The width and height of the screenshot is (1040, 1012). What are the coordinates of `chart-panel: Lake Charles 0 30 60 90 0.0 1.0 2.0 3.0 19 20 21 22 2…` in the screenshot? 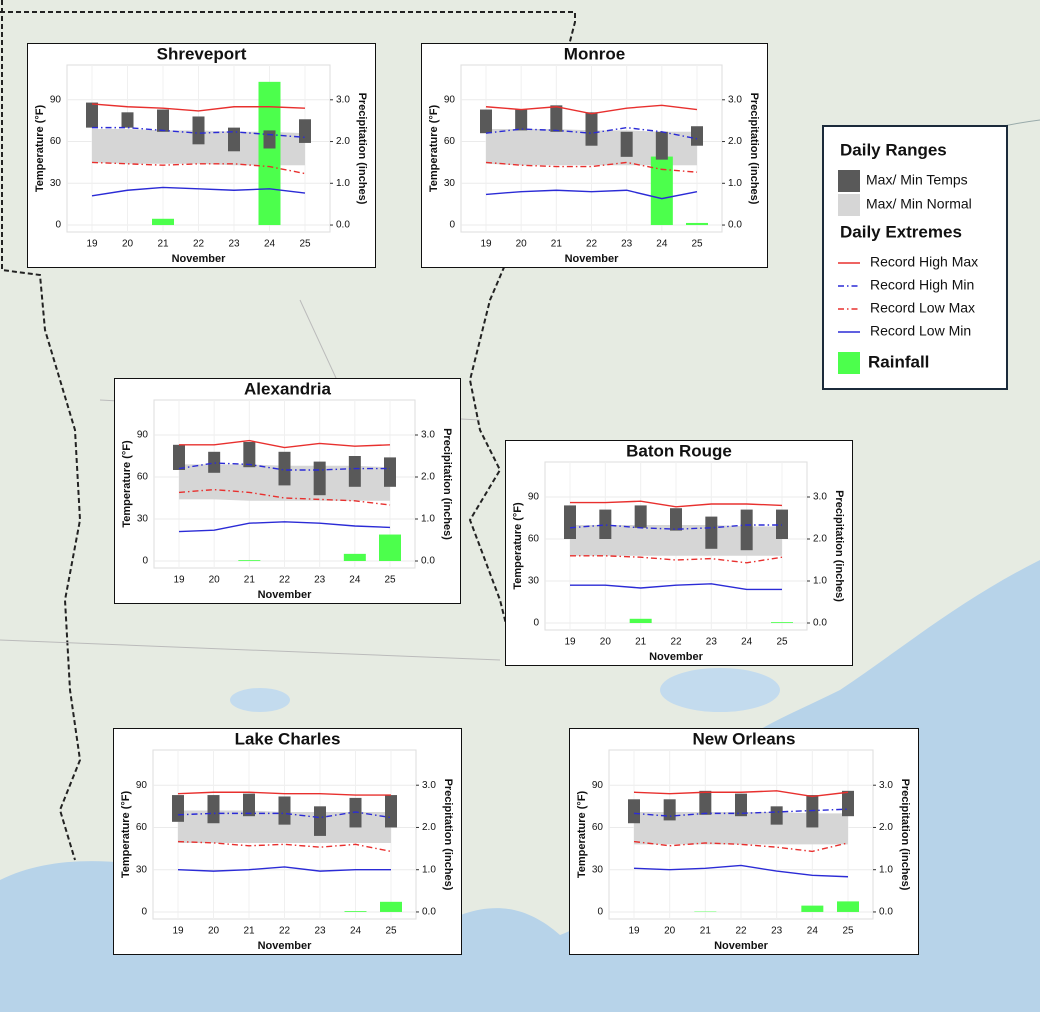 It's located at (287, 841).